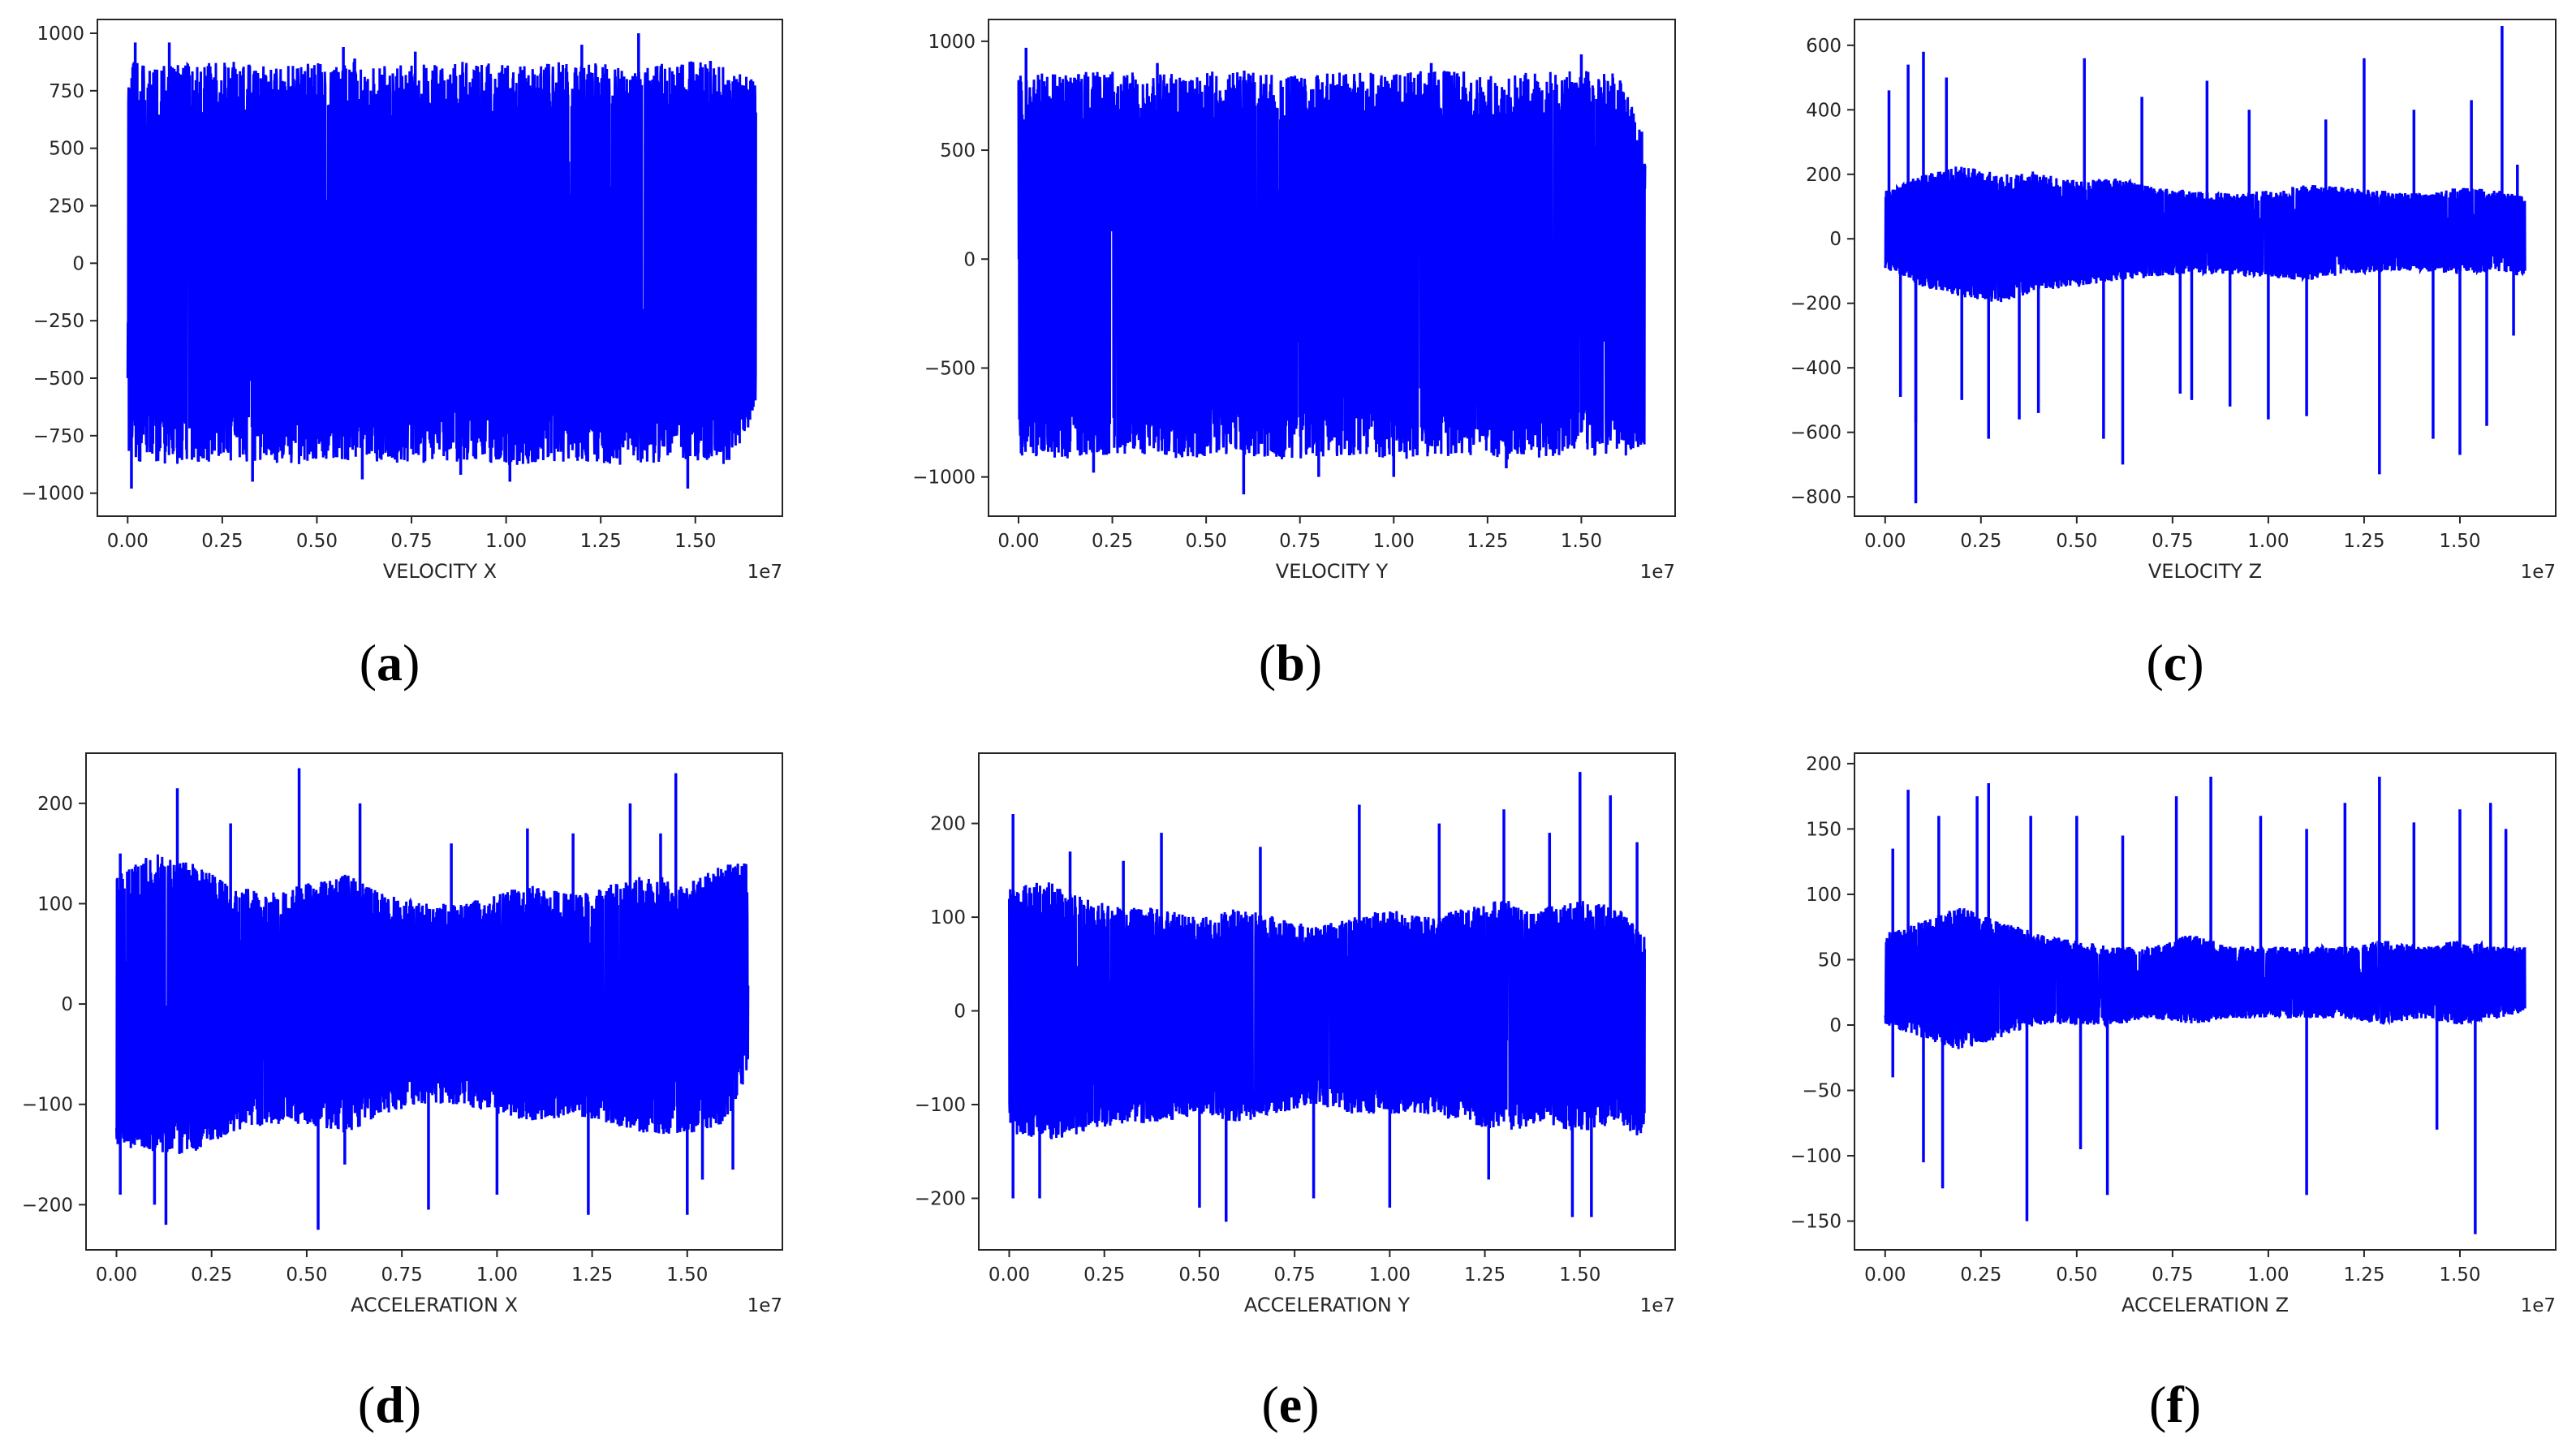 This screenshot has height=1456, width=2576. I want to click on panel-caption: (d), so click(390, 1405).